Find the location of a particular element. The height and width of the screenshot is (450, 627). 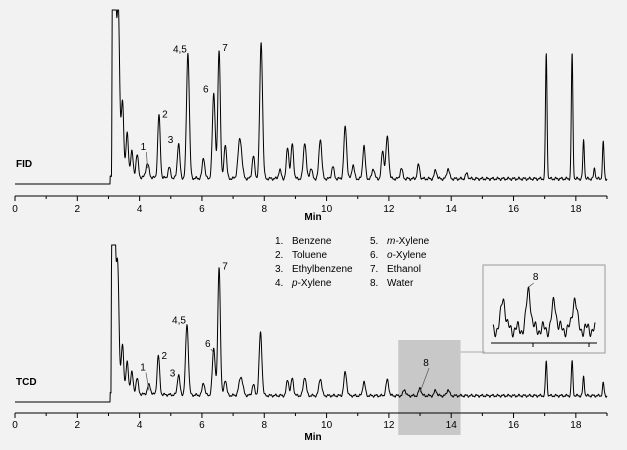

legend-compound-prefix: m- is located at coordinates (393, 241).